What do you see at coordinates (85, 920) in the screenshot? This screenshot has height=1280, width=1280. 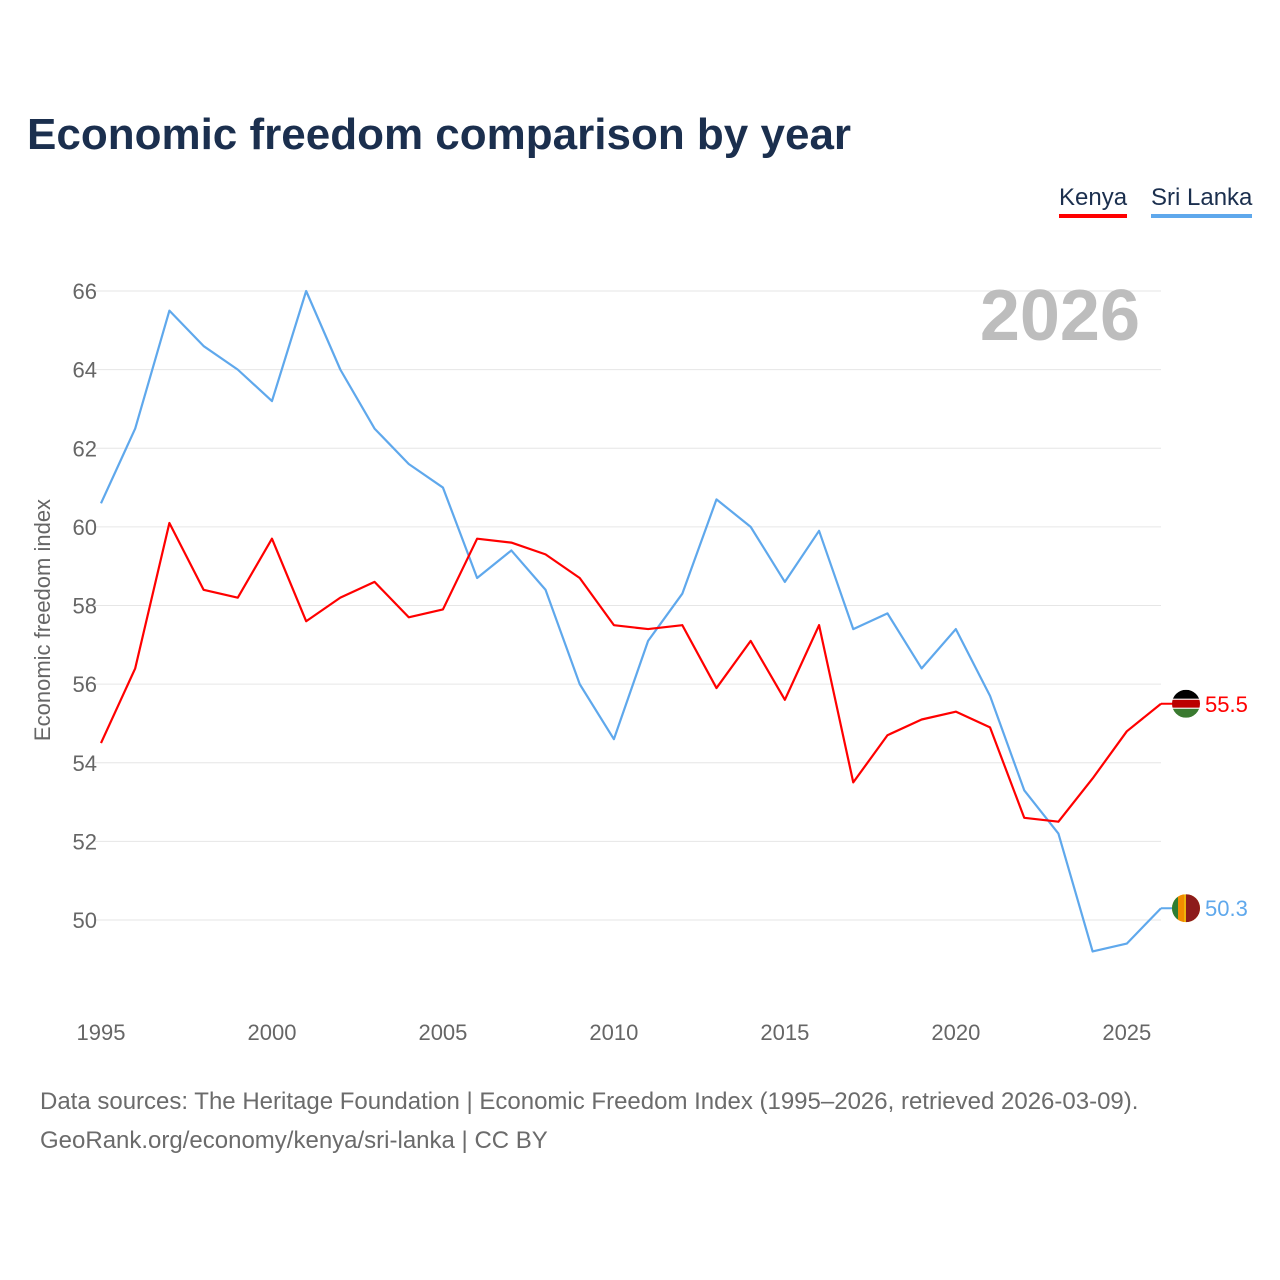 I see `y-tick-label: 50` at bounding box center [85, 920].